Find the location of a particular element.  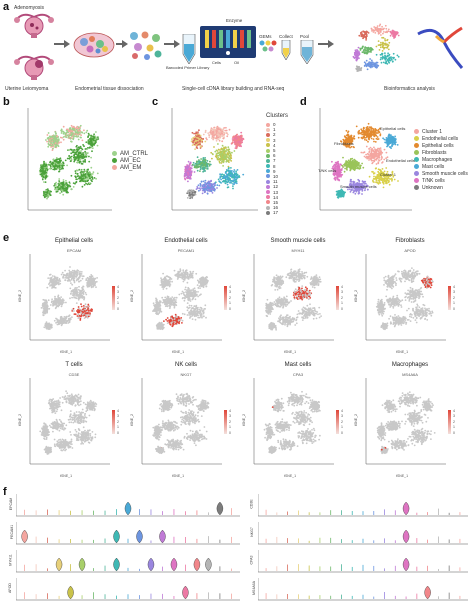

legend-item: AM_EC is located at coordinates (130, 160).